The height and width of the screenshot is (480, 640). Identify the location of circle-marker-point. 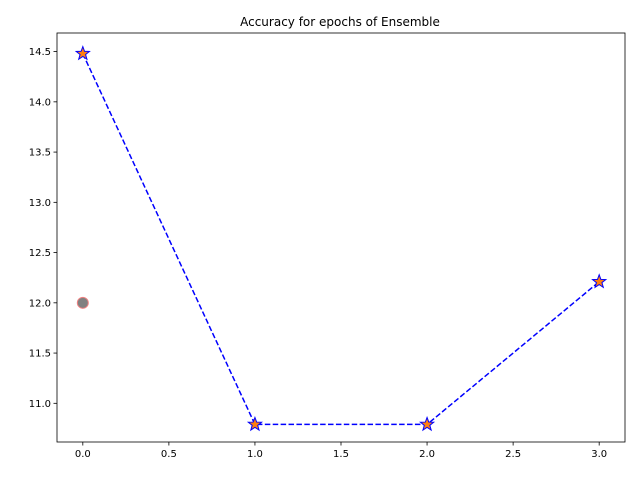
(82, 302).